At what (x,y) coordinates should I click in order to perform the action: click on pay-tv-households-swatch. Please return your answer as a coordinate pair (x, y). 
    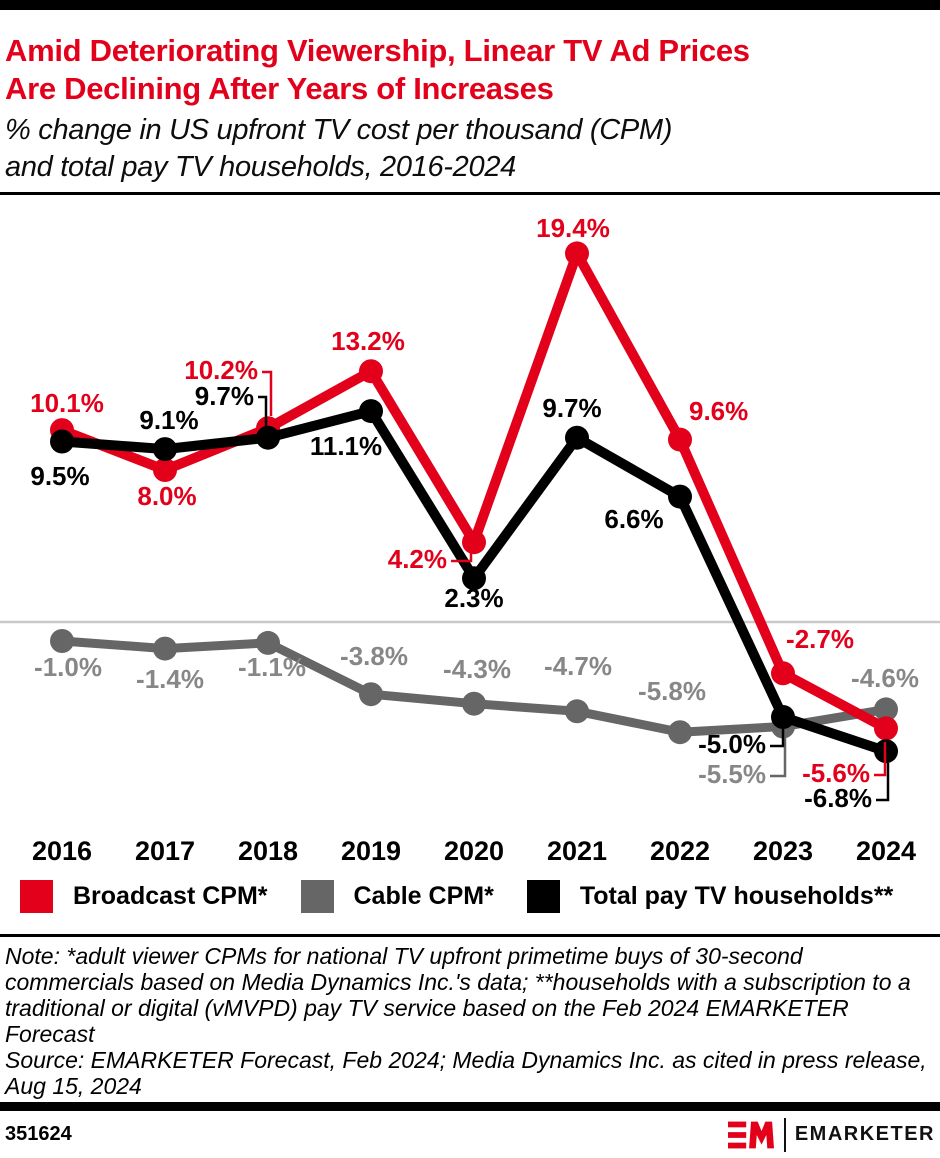
    Looking at the image, I should click on (543, 896).